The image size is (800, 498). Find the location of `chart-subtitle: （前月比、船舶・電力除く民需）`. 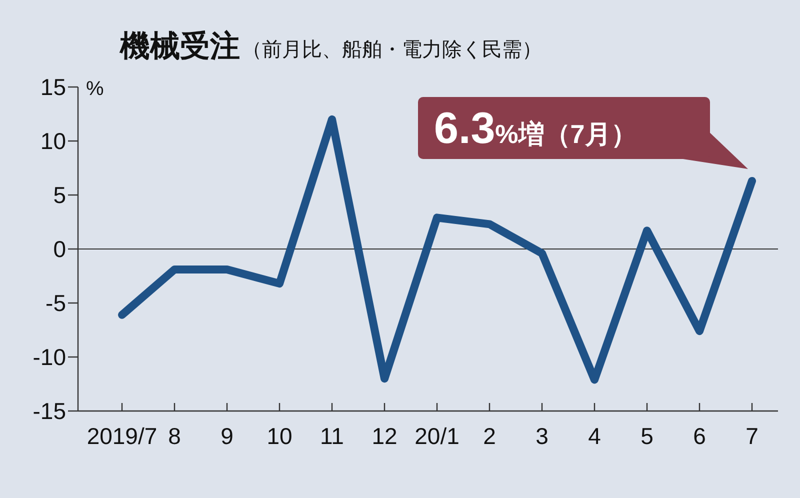

chart-subtitle: （前月比、船舶・電力除く民需） is located at coordinates (392, 50).